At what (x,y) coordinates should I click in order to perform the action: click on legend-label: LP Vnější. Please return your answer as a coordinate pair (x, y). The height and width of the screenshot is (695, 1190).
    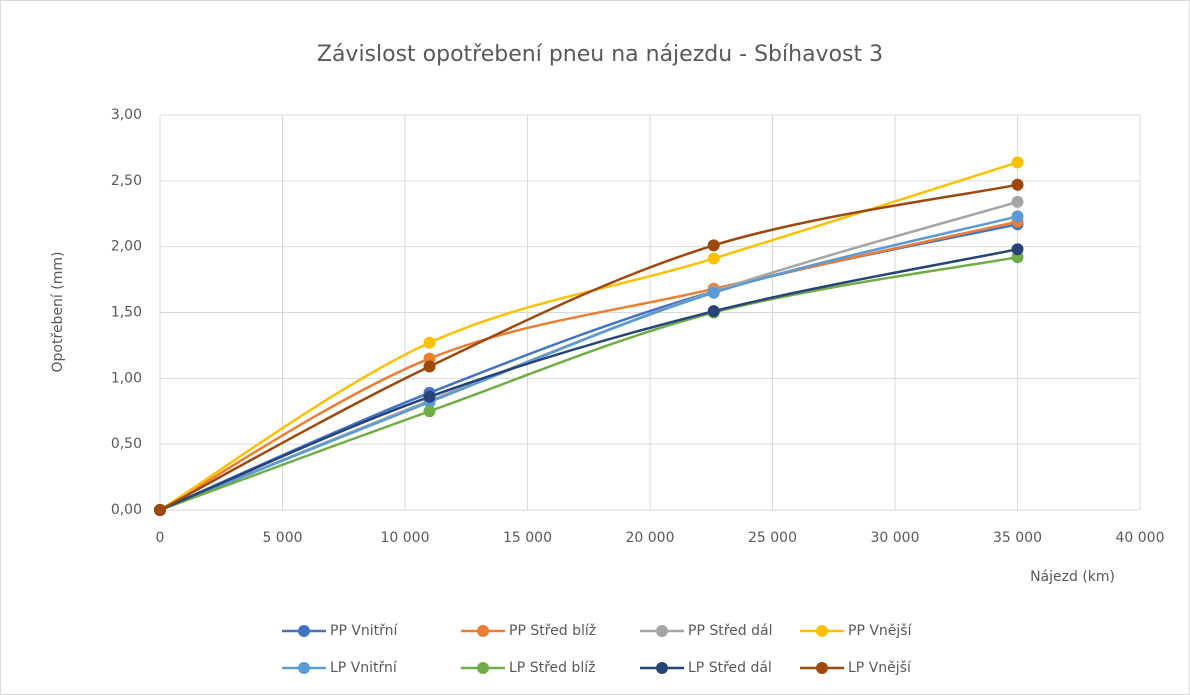
    Looking at the image, I should click on (880, 668).